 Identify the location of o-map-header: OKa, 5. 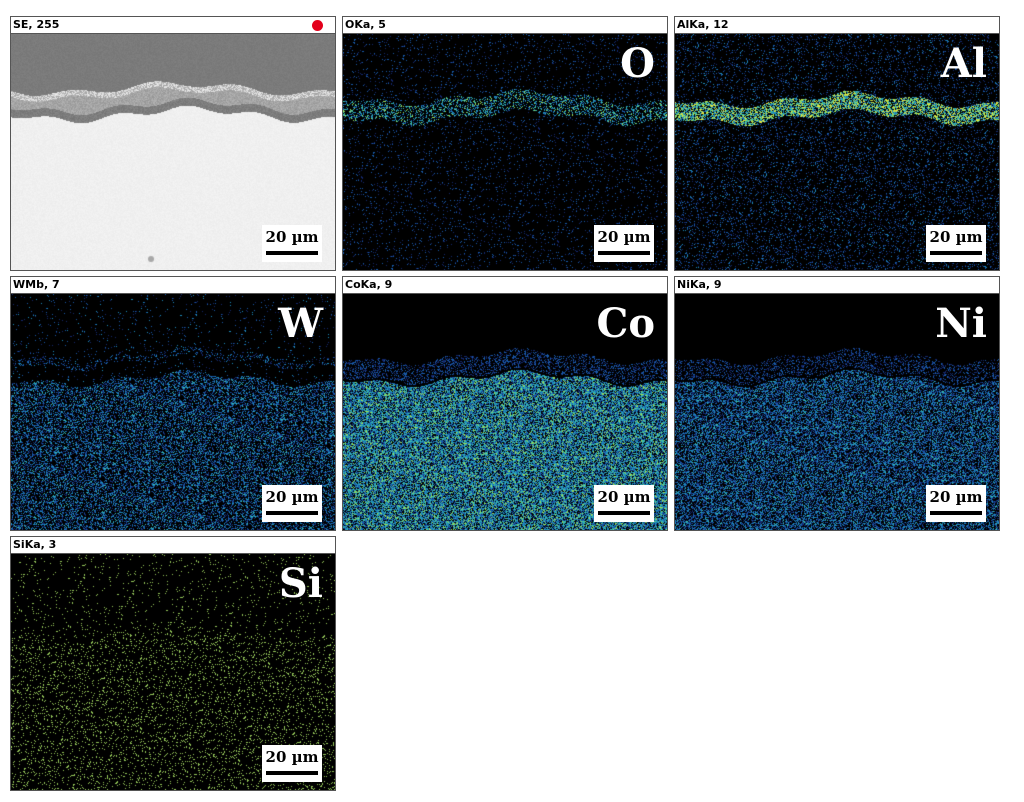
(505, 25).